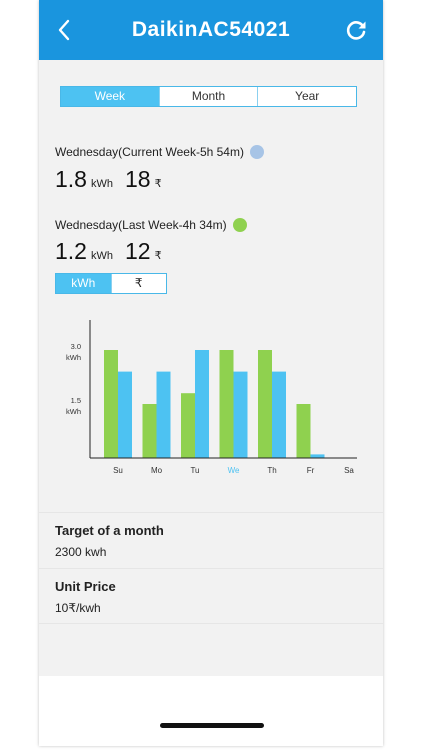 Image resolution: width=422 pixels, height=750 pixels. I want to click on tab-year: Year, so click(306, 96).